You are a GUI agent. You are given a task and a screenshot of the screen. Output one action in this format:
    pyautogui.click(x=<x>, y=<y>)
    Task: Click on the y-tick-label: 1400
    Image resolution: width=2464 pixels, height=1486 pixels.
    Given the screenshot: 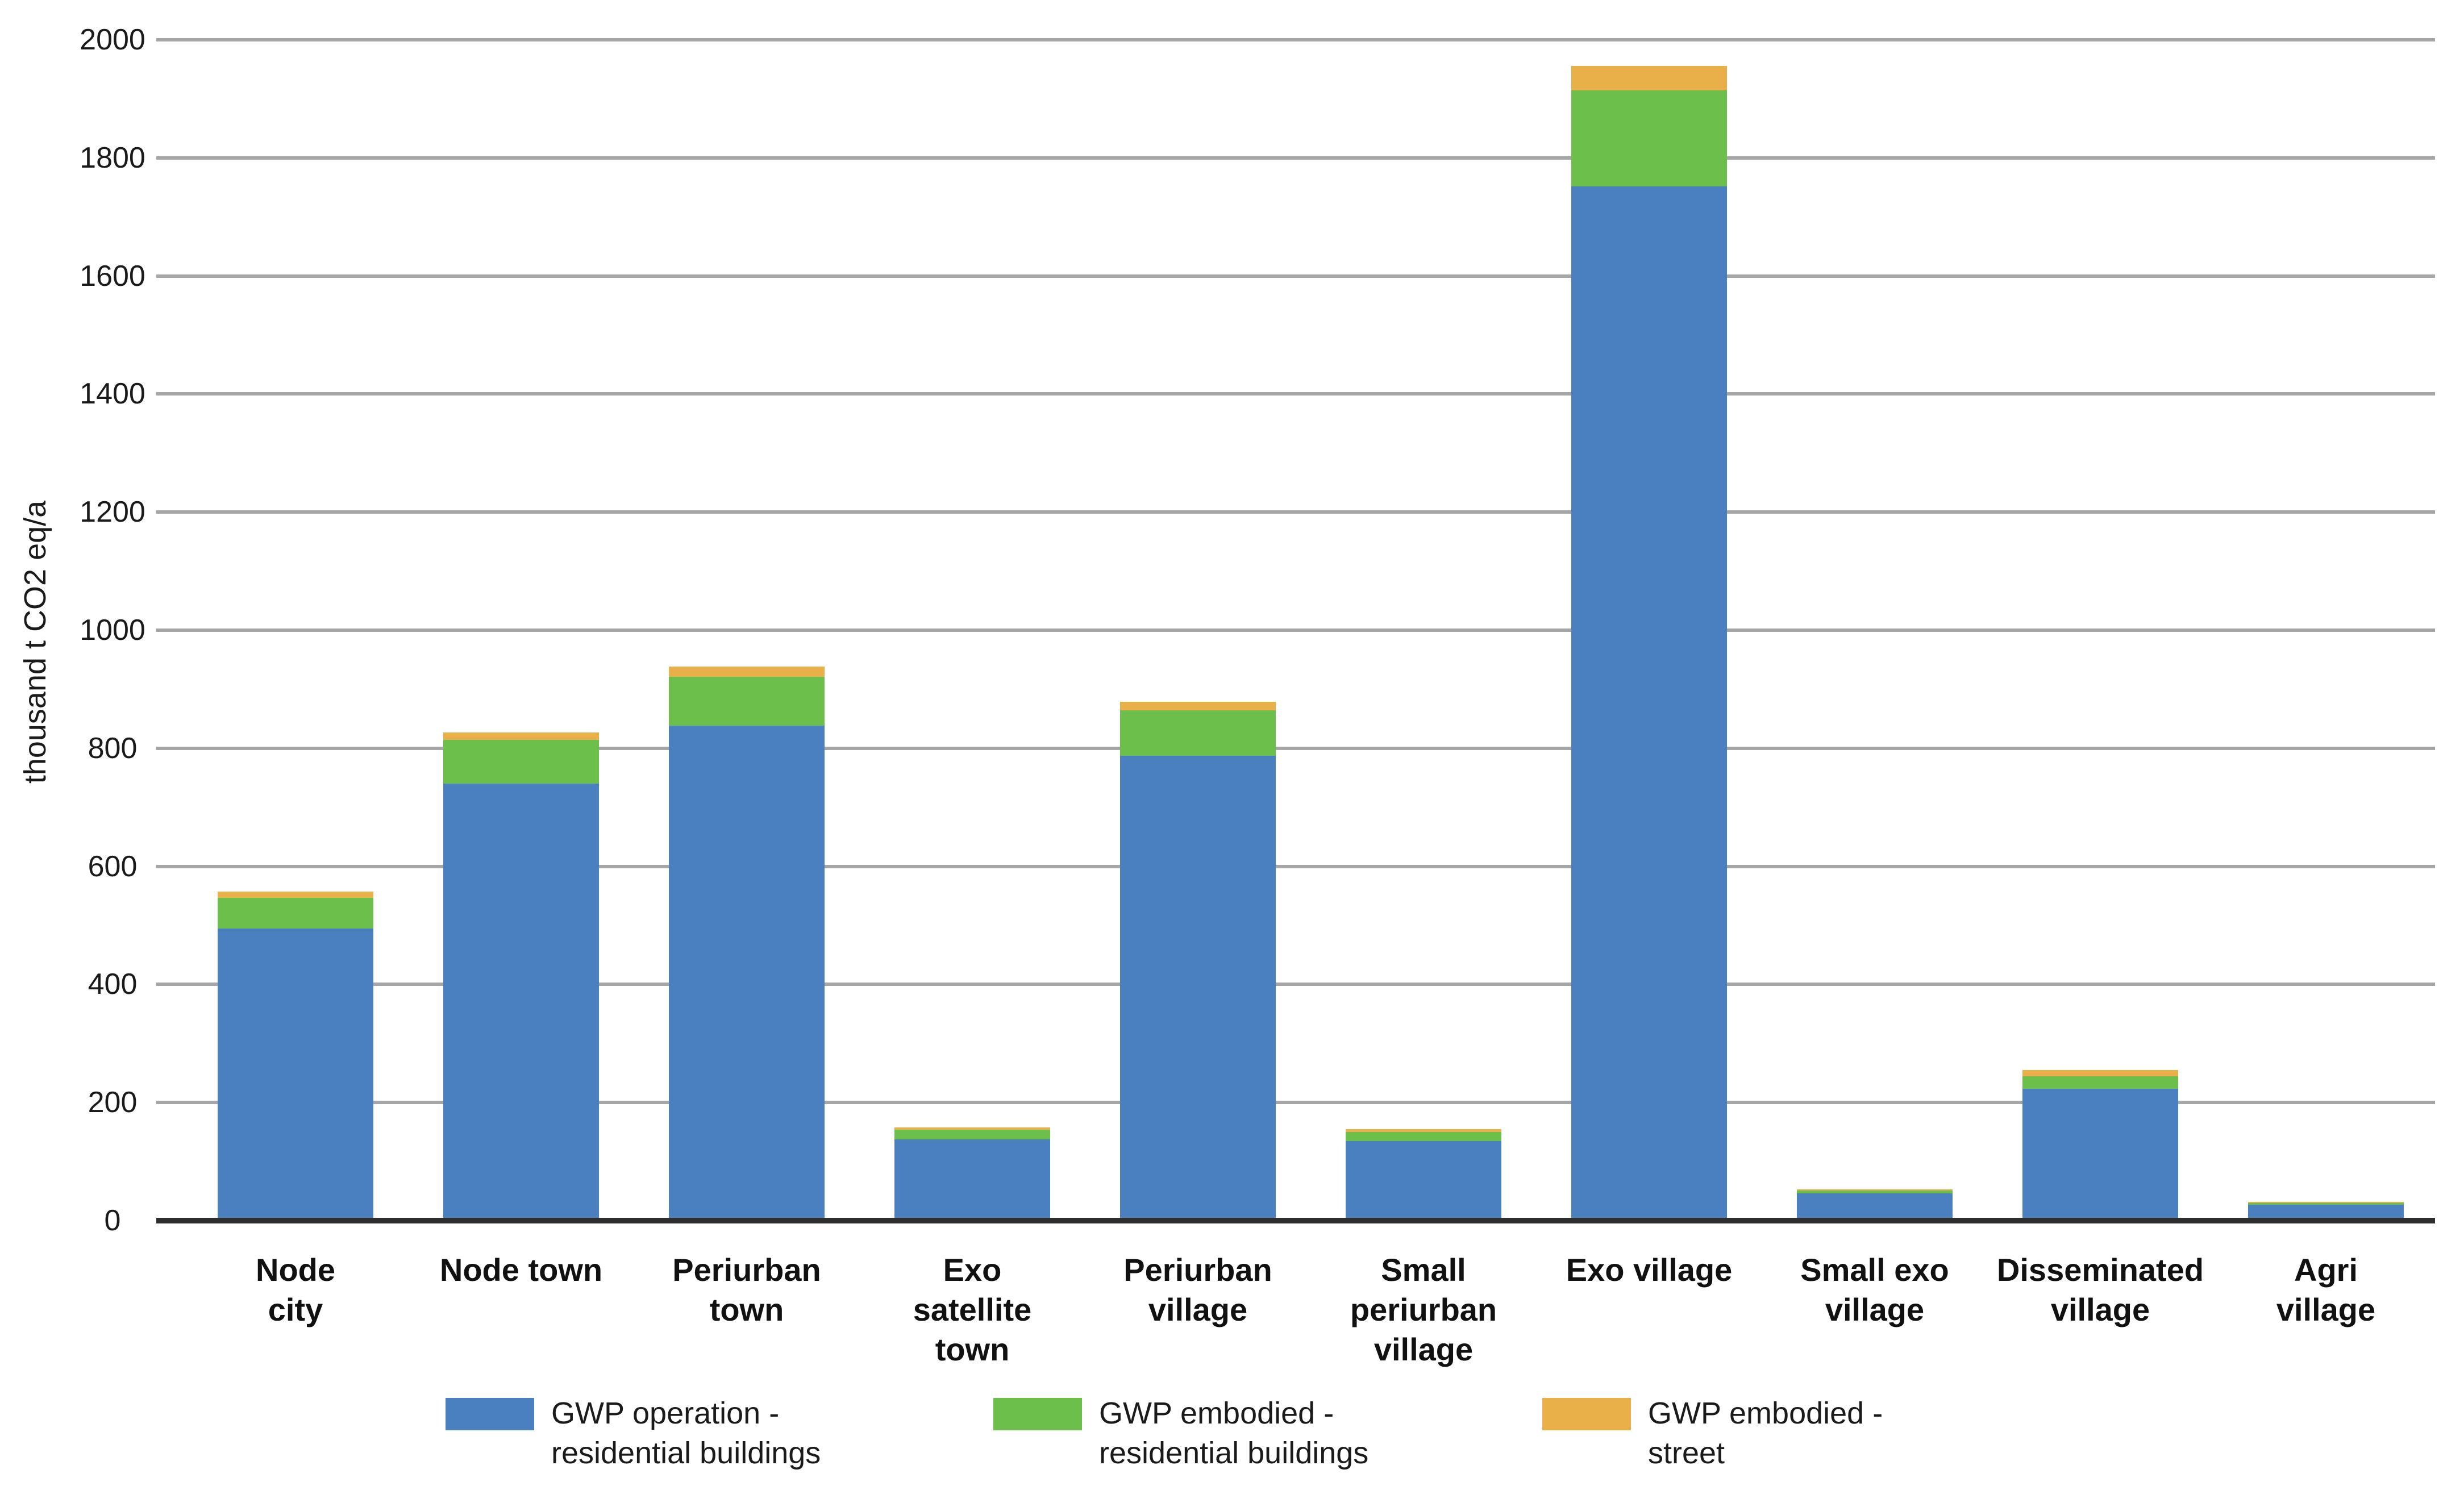 What is the action you would take?
    pyautogui.click(x=112, y=394)
    